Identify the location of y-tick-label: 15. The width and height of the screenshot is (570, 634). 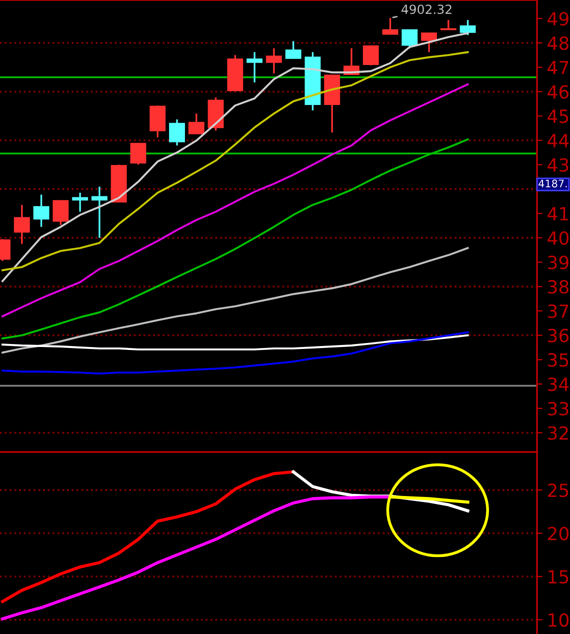
(558, 577).